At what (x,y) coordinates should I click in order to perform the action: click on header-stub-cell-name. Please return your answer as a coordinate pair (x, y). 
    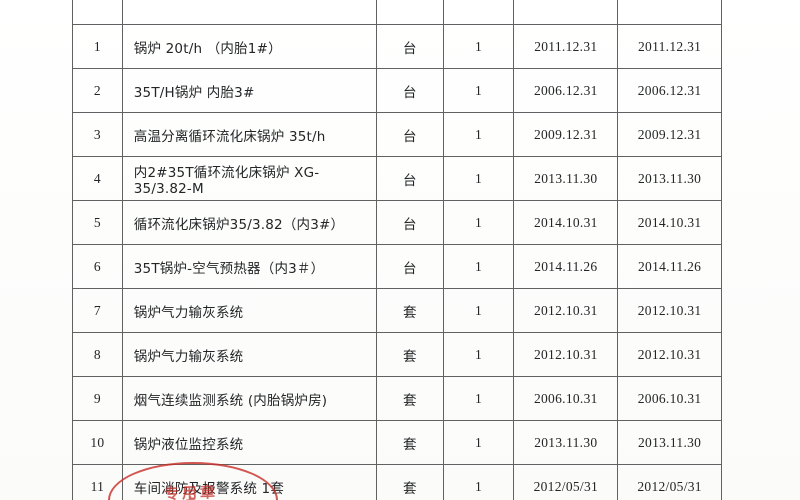
    Looking at the image, I should click on (249, 12).